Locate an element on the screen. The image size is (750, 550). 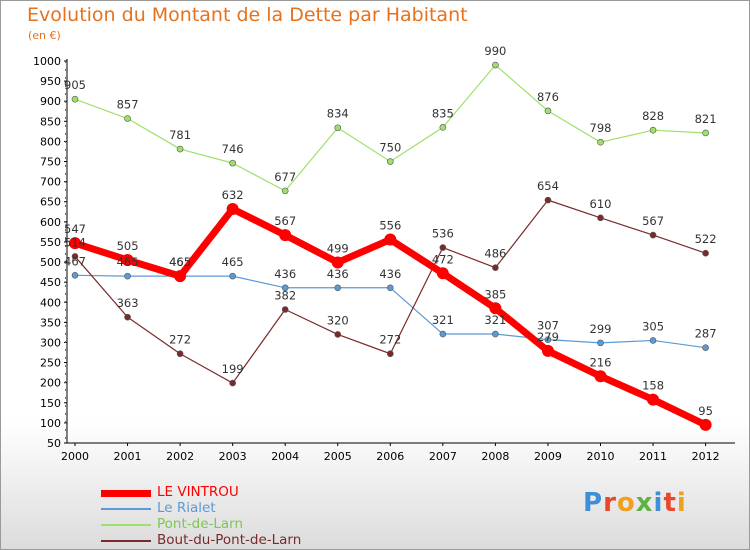
data-label-le-vintrou: 465 is located at coordinates (180, 262).